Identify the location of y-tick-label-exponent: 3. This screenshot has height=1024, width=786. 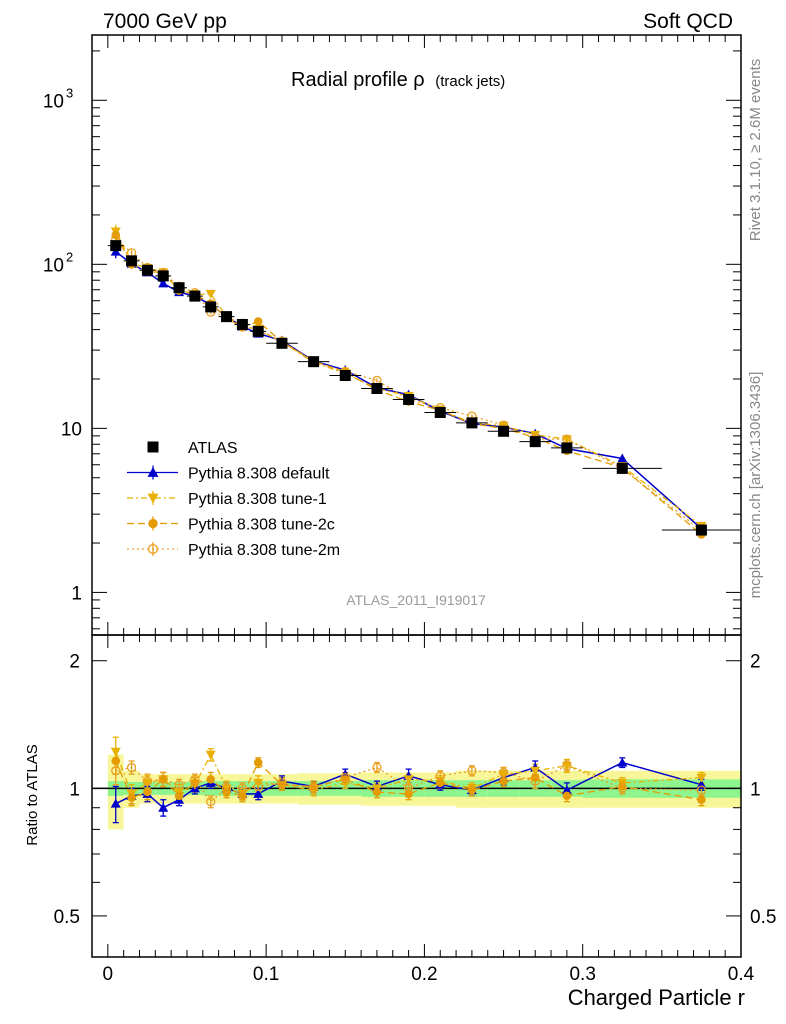
(69, 92).